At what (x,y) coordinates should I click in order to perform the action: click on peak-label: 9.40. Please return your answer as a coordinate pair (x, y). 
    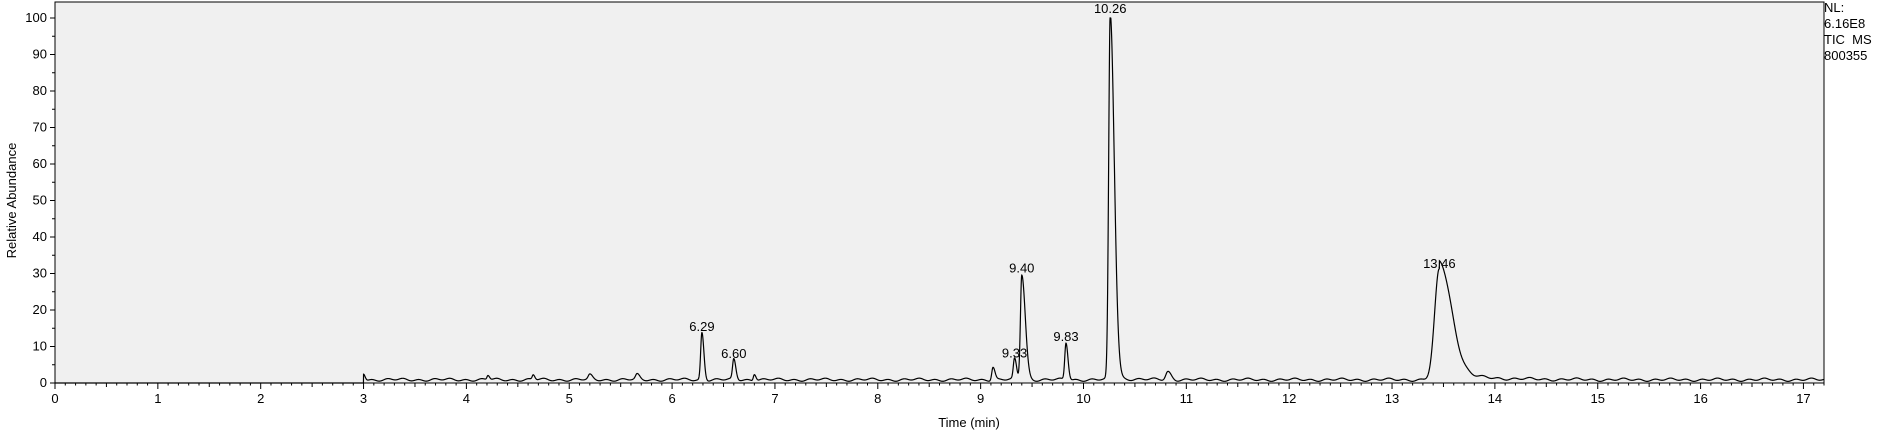
    Looking at the image, I should click on (1021, 268).